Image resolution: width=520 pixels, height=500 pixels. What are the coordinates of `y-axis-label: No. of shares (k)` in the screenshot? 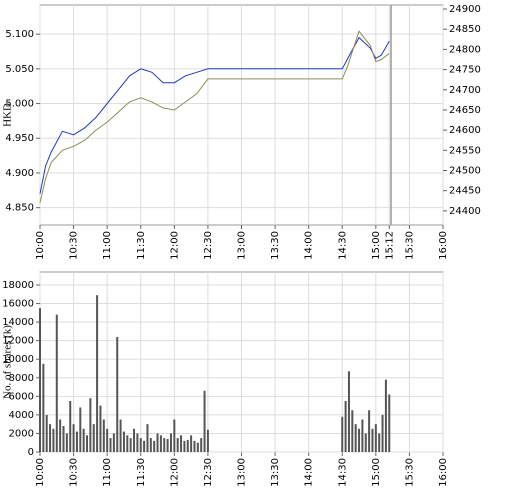 It's located at (8, 362).